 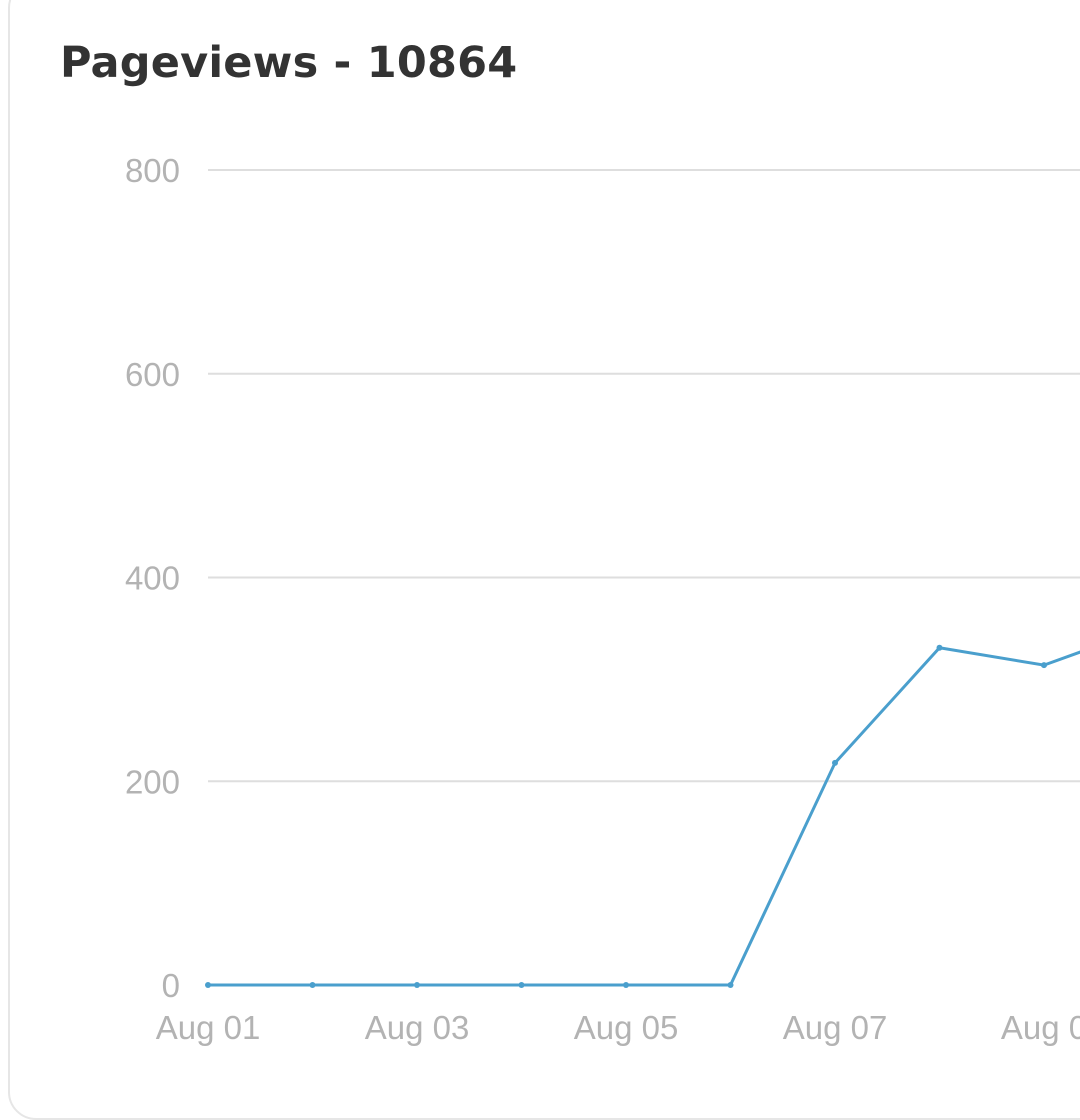 What do you see at coordinates (835, 1027) in the screenshot?
I see `x-tick-label: Aug 07` at bounding box center [835, 1027].